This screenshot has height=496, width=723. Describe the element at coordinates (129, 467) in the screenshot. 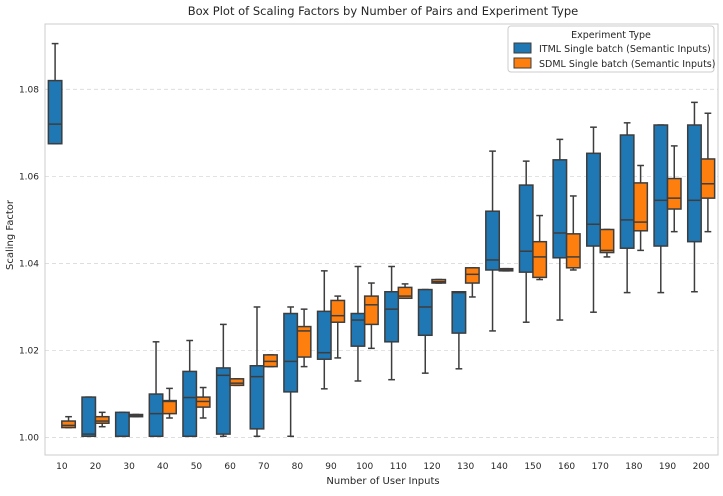

I see `x-tick-label: 30` at that location.